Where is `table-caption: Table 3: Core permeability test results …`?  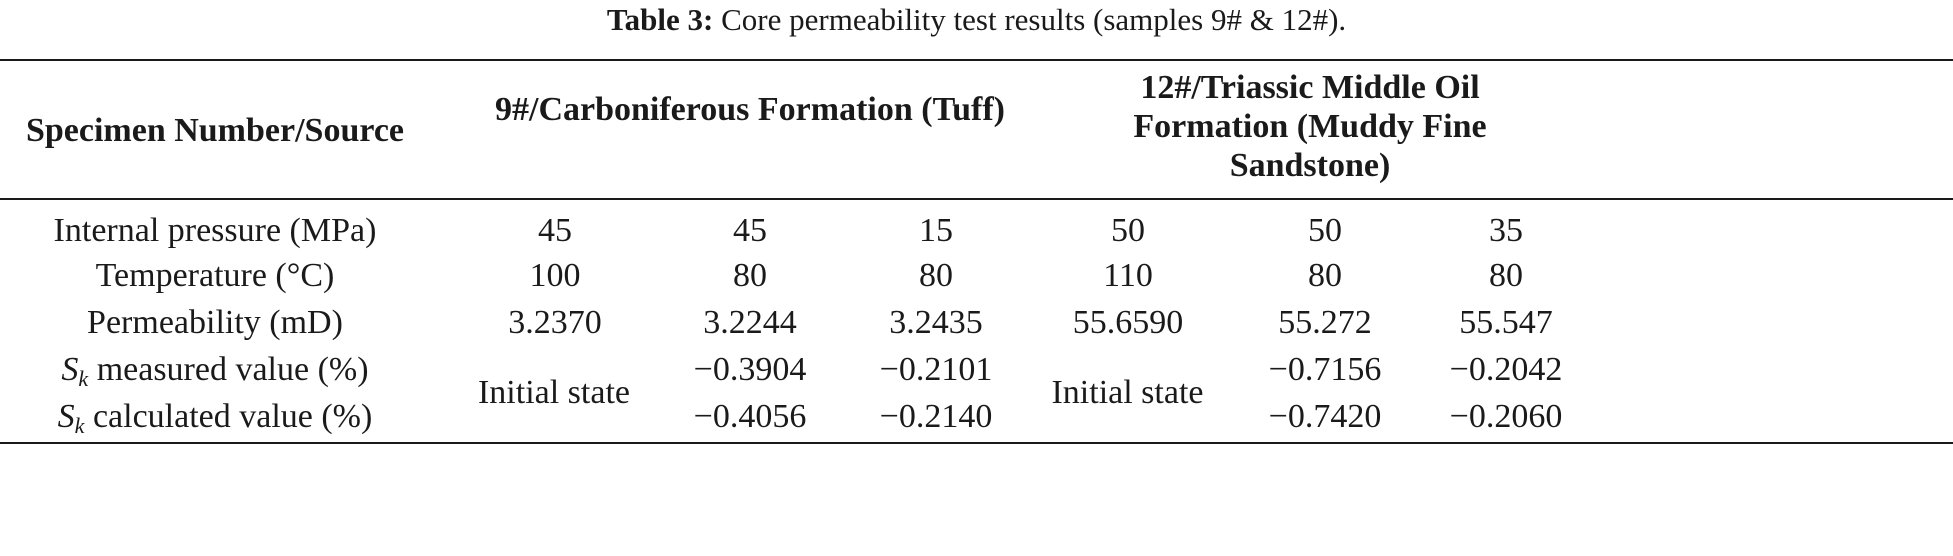
table-caption: Table 3: Core permeability test results … is located at coordinates (976, 20).